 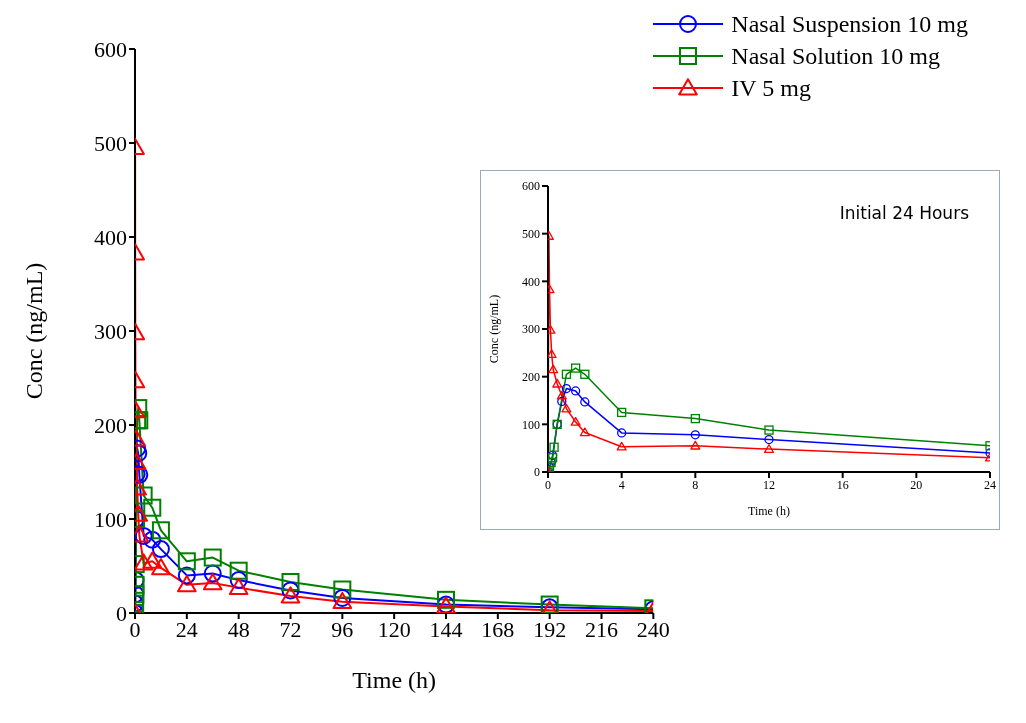 What do you see at coordinates (835, 56) in the screenshot?
I see `legend-label: Nasal Solution 10 mg` at bounding box center [835, 56].